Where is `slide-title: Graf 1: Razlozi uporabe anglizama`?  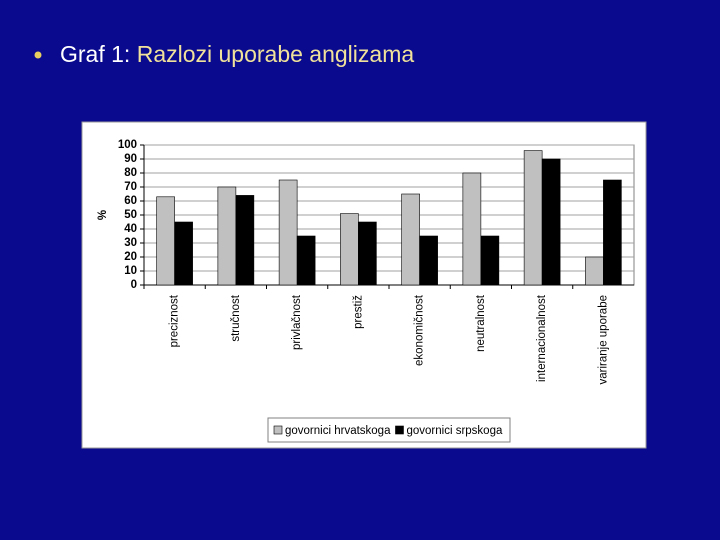 slide-title: Graf 1: Razlozi uporabe anglizama is located at coordinates (237, 54).